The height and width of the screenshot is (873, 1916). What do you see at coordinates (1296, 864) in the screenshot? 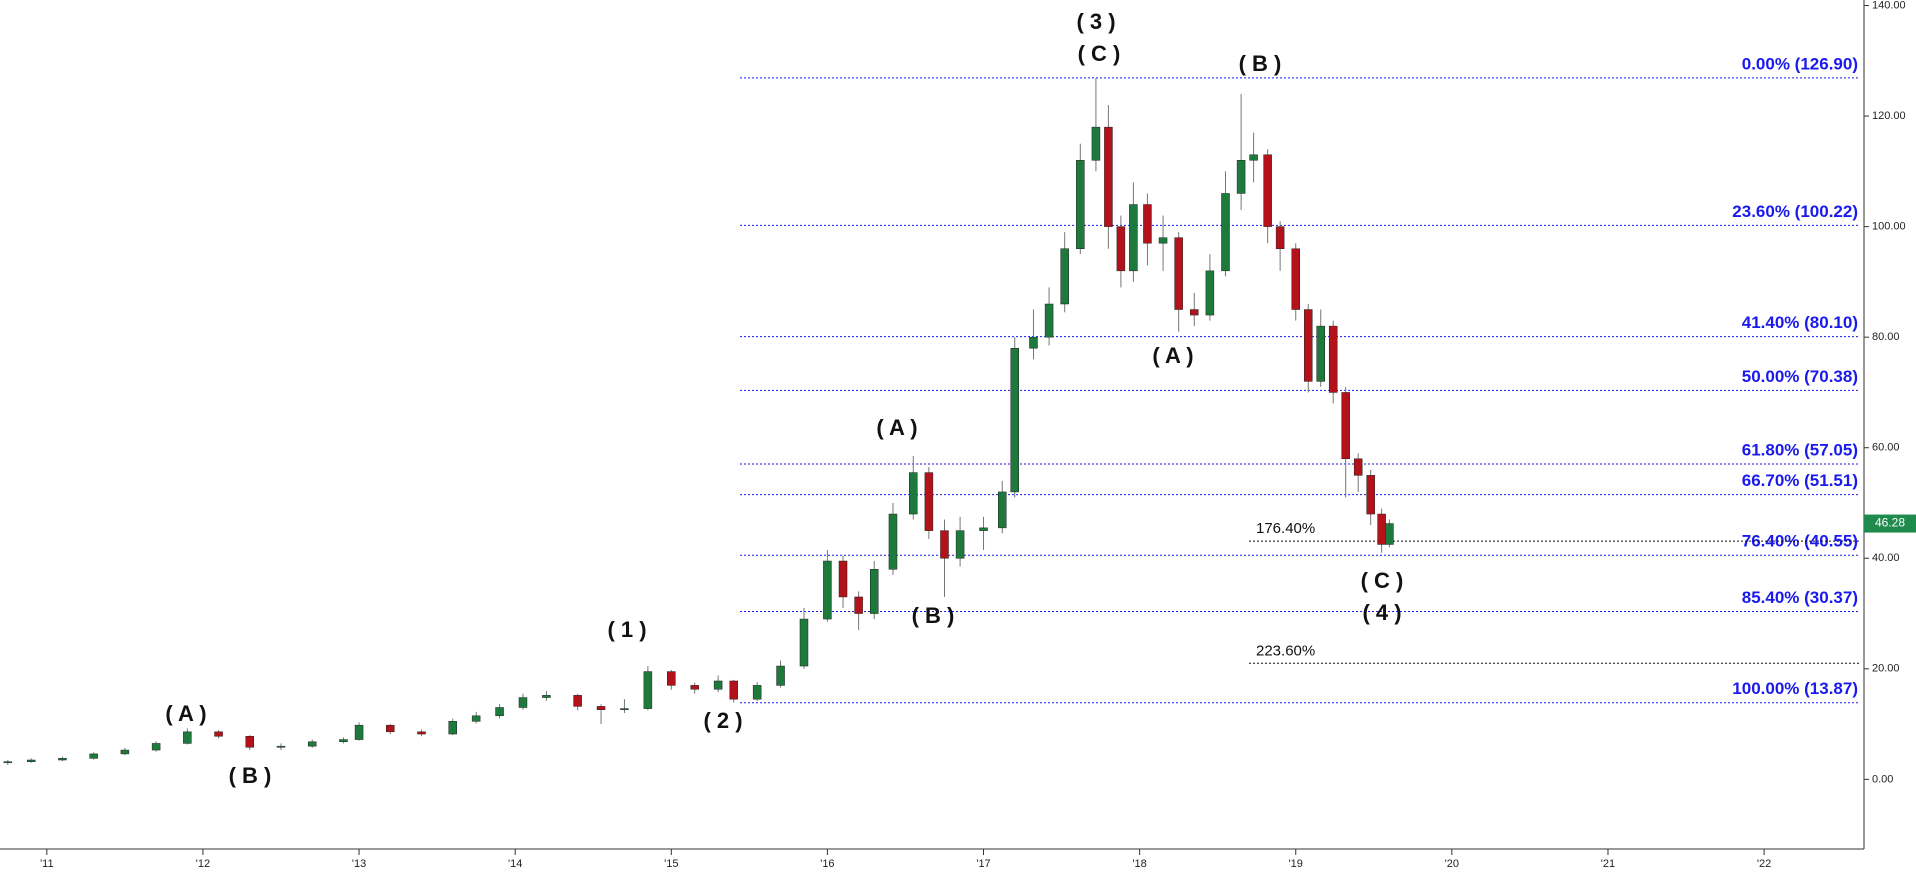
I see `x-tick-label: '19` at bounding box center [1296, 864].